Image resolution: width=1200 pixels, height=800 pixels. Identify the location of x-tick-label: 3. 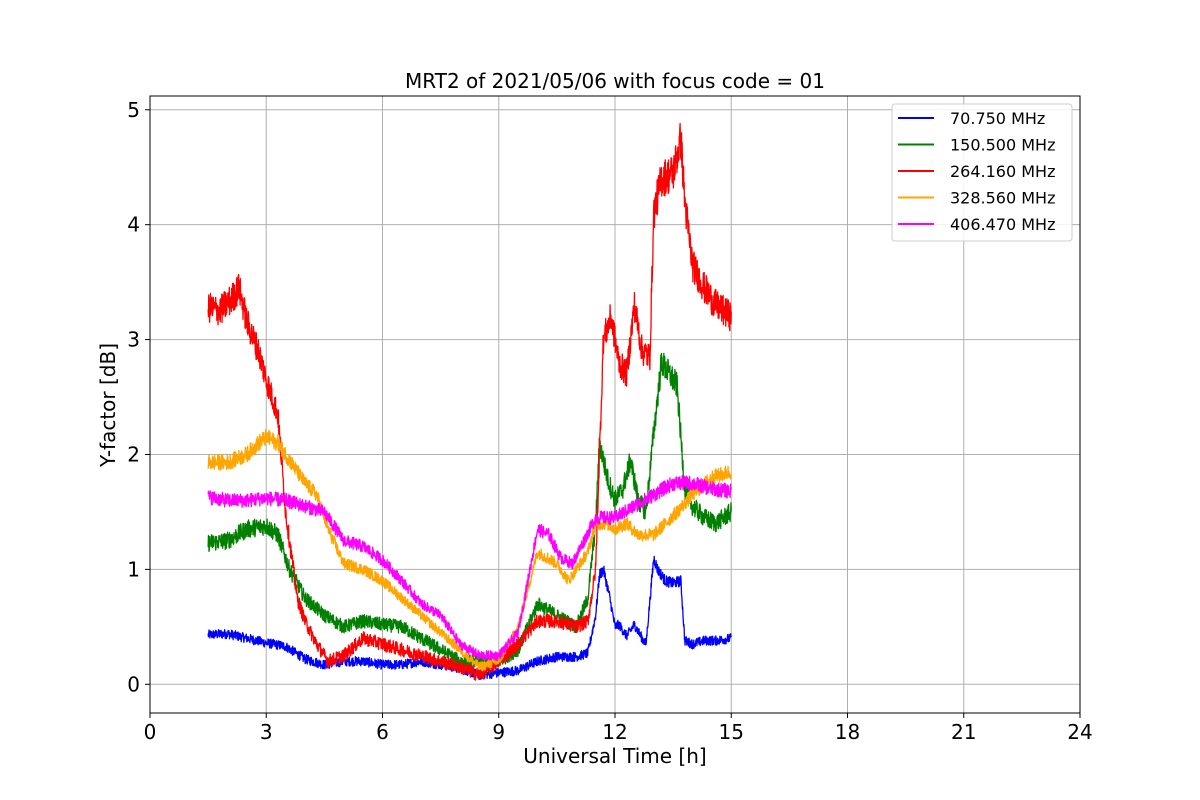
(266, 732).